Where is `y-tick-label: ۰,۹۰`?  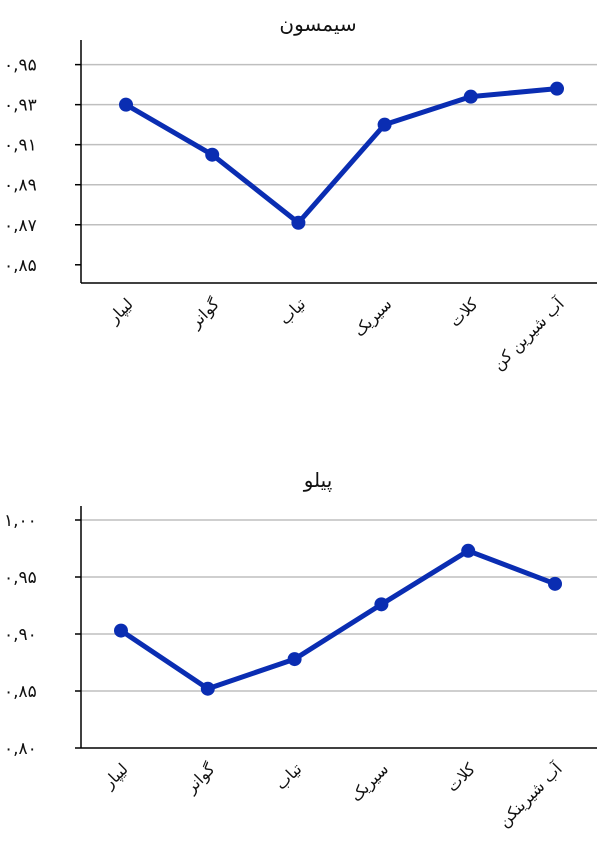 y-tick-label: ۰,۹۰ is located at coordinates (20, 635).